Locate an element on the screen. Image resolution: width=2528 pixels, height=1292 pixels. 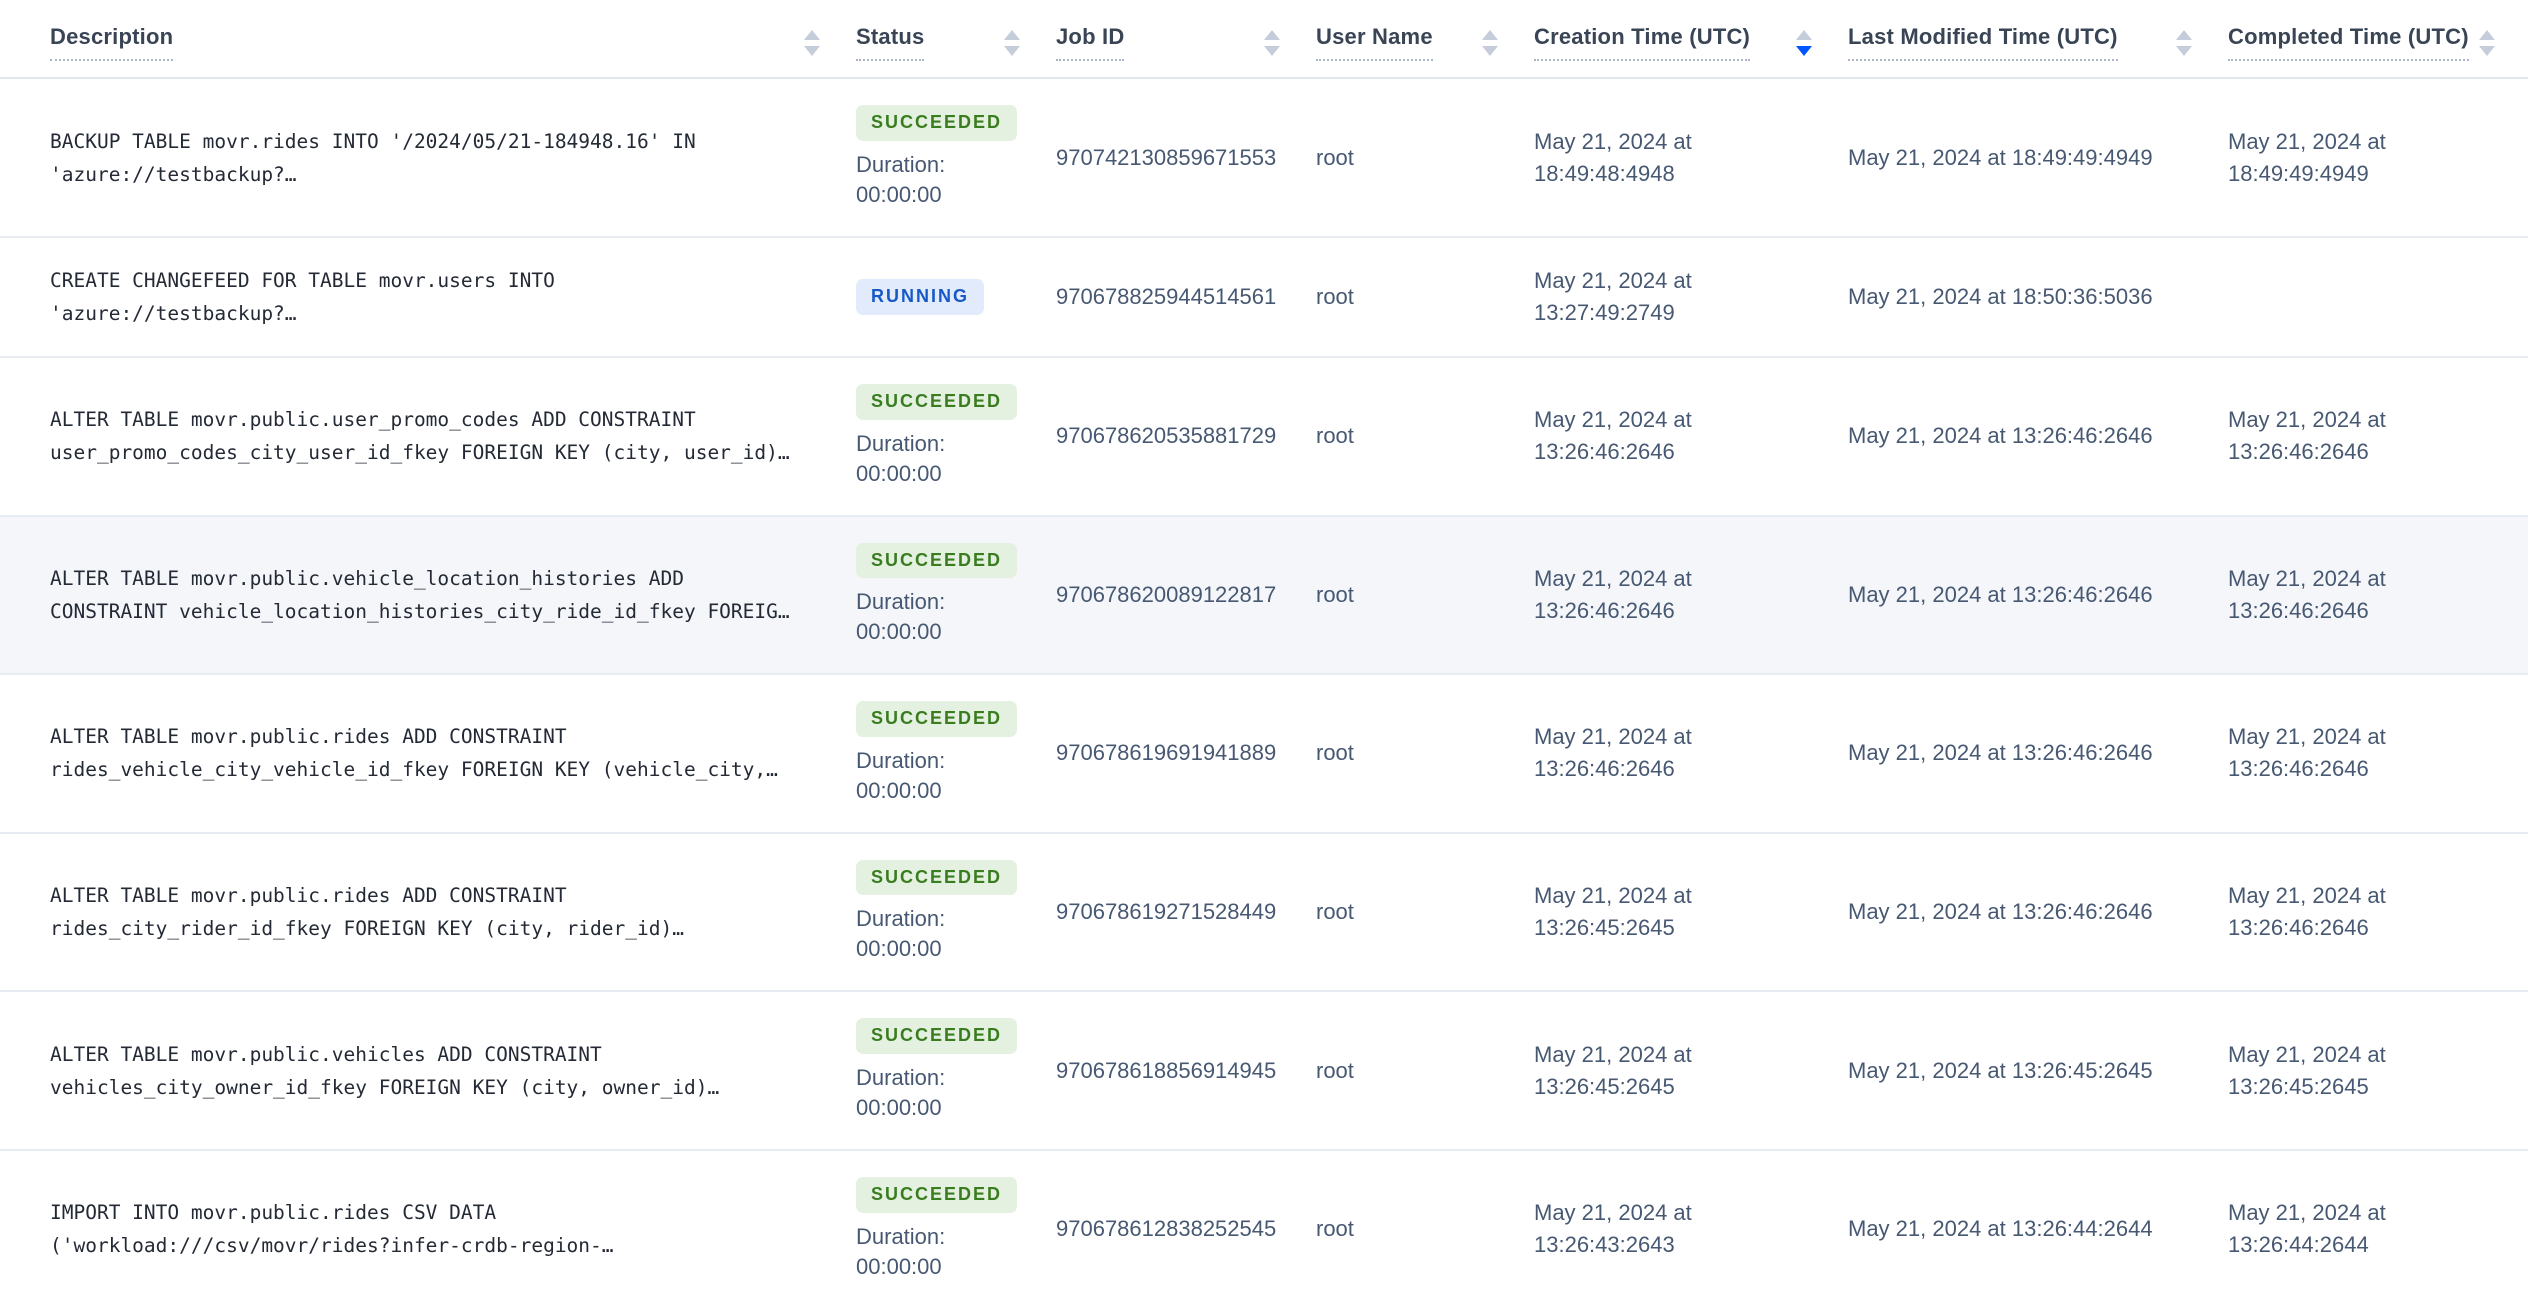
header-row: Description Status Job ID User Name is located at coordinates (1264, 40).